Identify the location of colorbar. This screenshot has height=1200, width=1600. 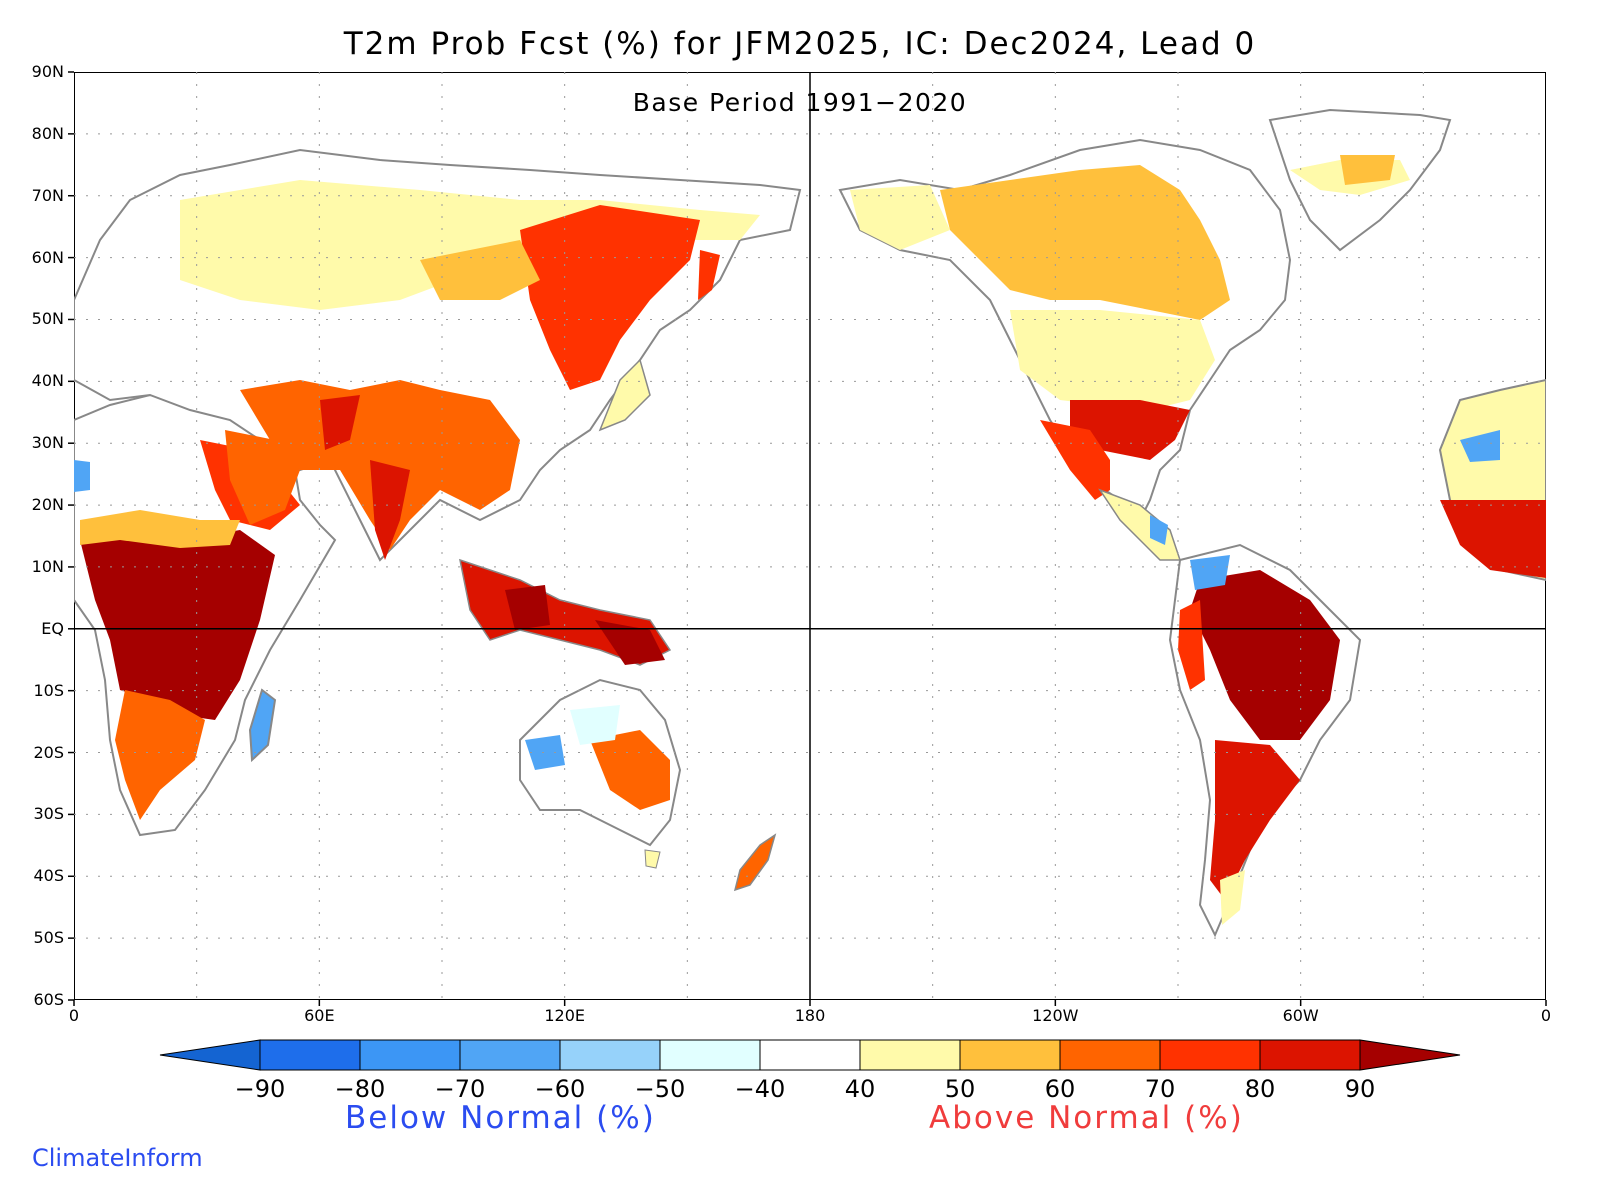
(810, 1055).